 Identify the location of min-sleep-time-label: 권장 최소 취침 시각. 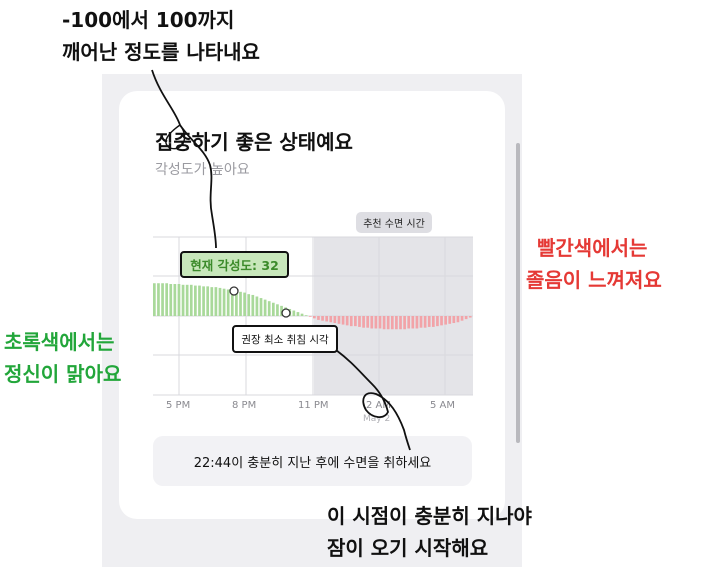
(285, 339).